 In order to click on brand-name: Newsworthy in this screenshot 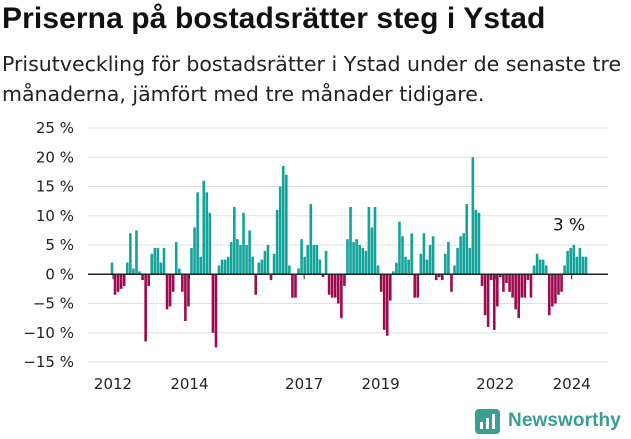, I will do `click(564, 420)`.